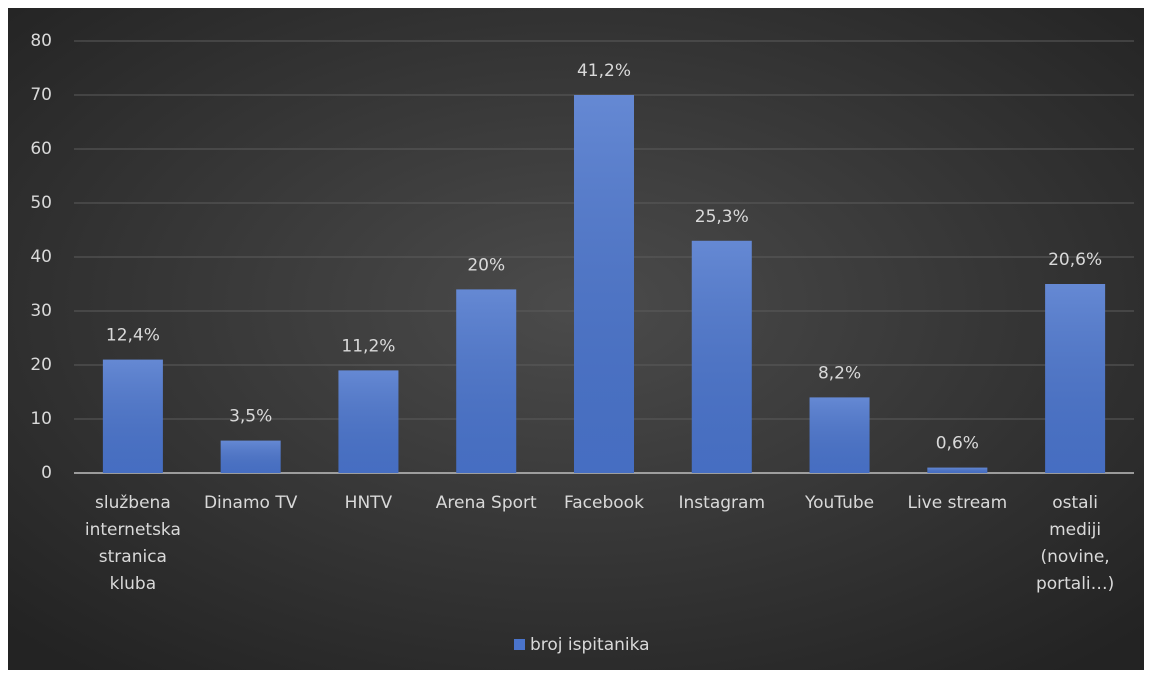 This screenshot has width=1152, height=682. Describe the element at coordinates (1075, 260) in the screenshot. I see `data-label: 20,6%` at that location.